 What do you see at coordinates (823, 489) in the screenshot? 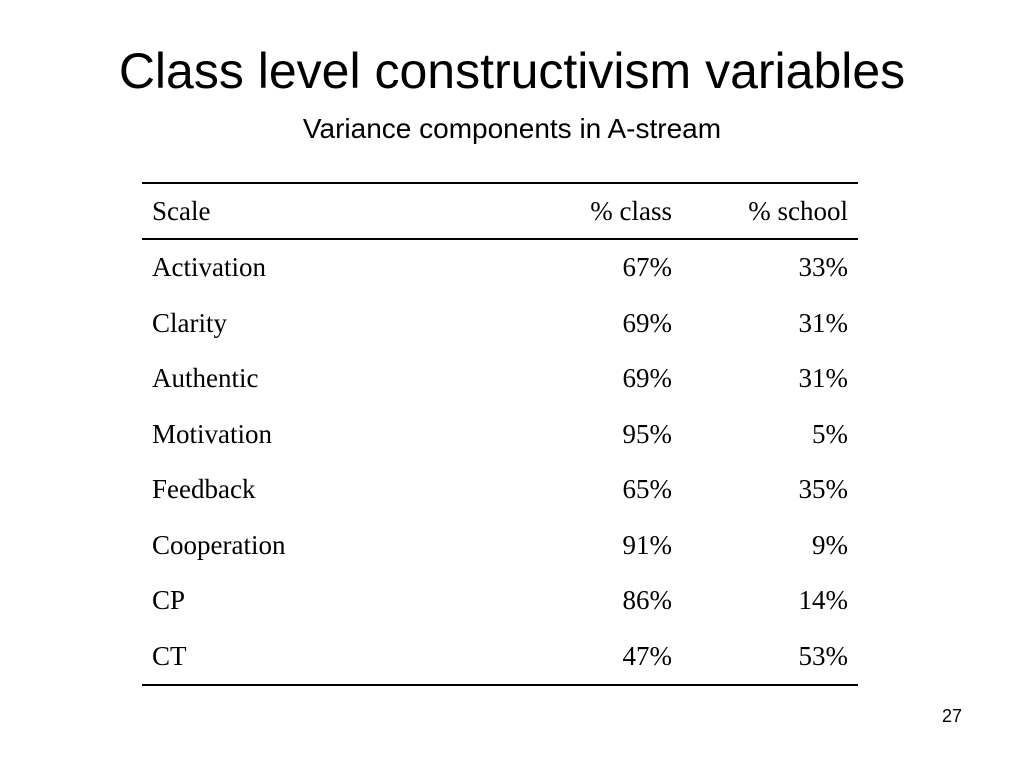
I see `school-percent-cell: 35%` at bounding box center [823, 489].